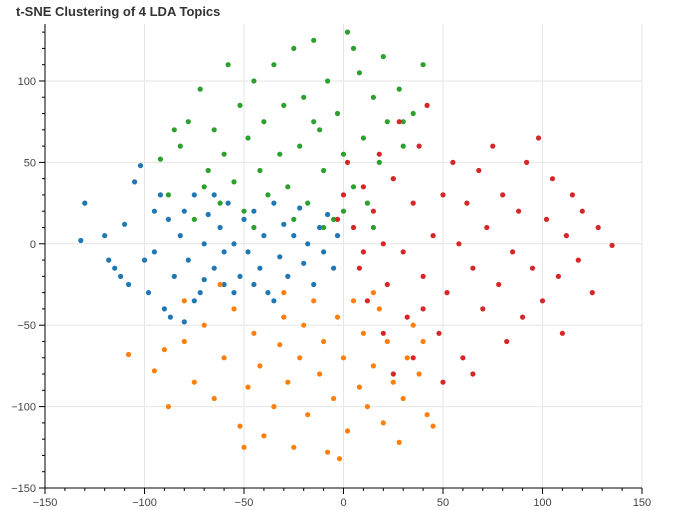 The height and width of the screenshot is (510, 674). What do you see at coordinates (23, 489) in the screenshot?
I see `y-tick-label: −150` at bounding box center [23, 489].